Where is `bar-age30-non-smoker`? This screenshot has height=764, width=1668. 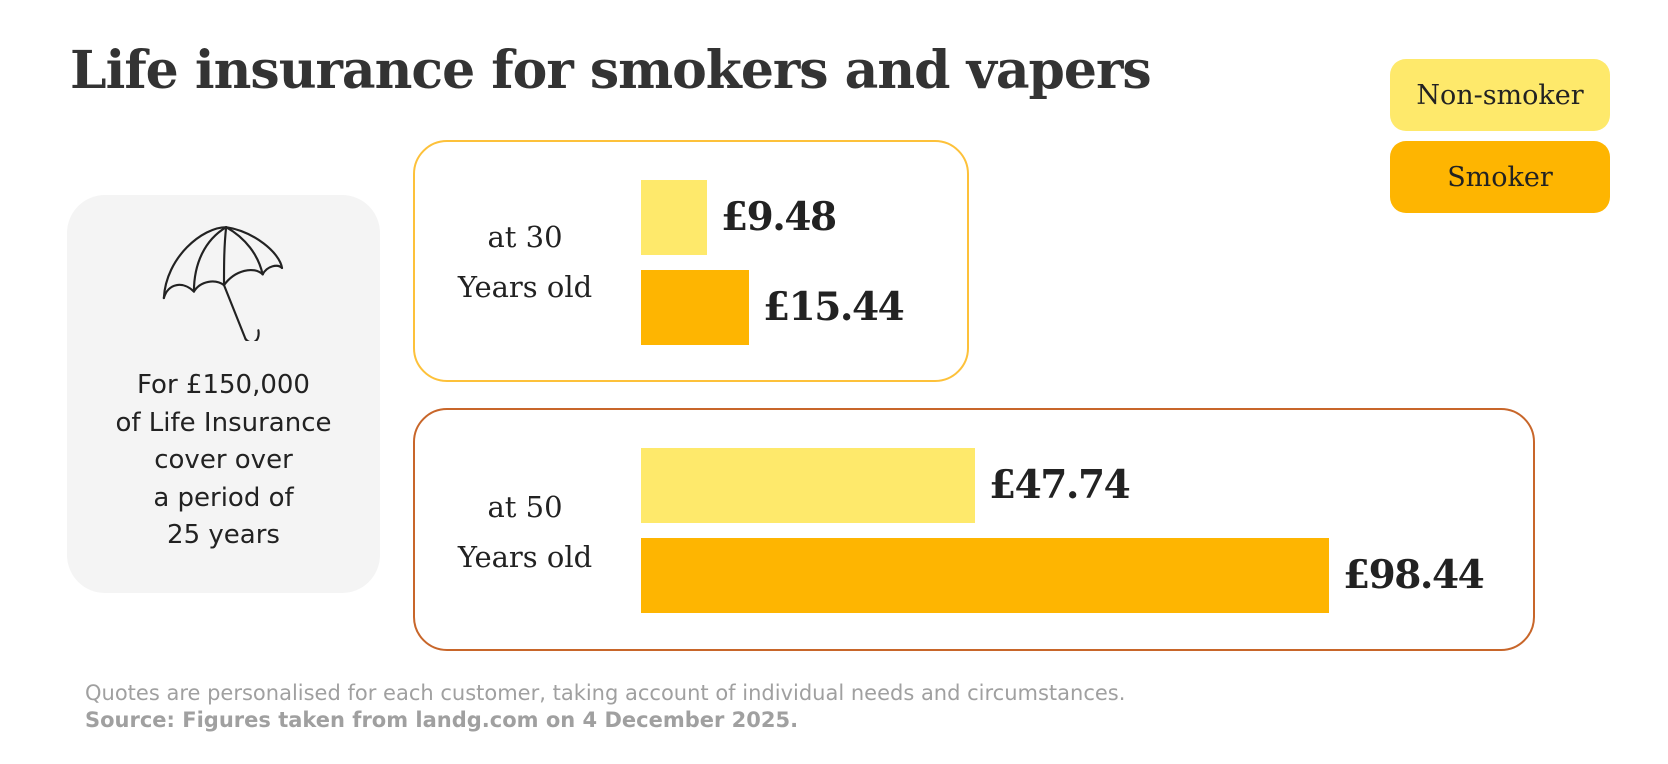
bar-age30-non-smoker is located at coordinates (674, 217).